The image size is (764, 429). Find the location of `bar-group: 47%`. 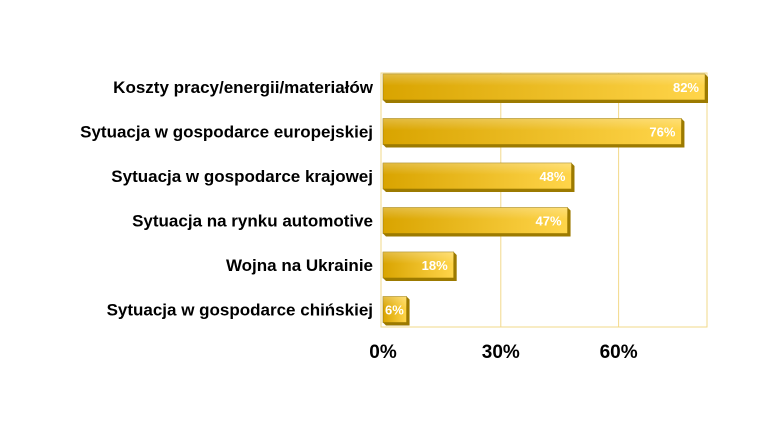

bar-group: 47% is located at coordinates (476, 222).